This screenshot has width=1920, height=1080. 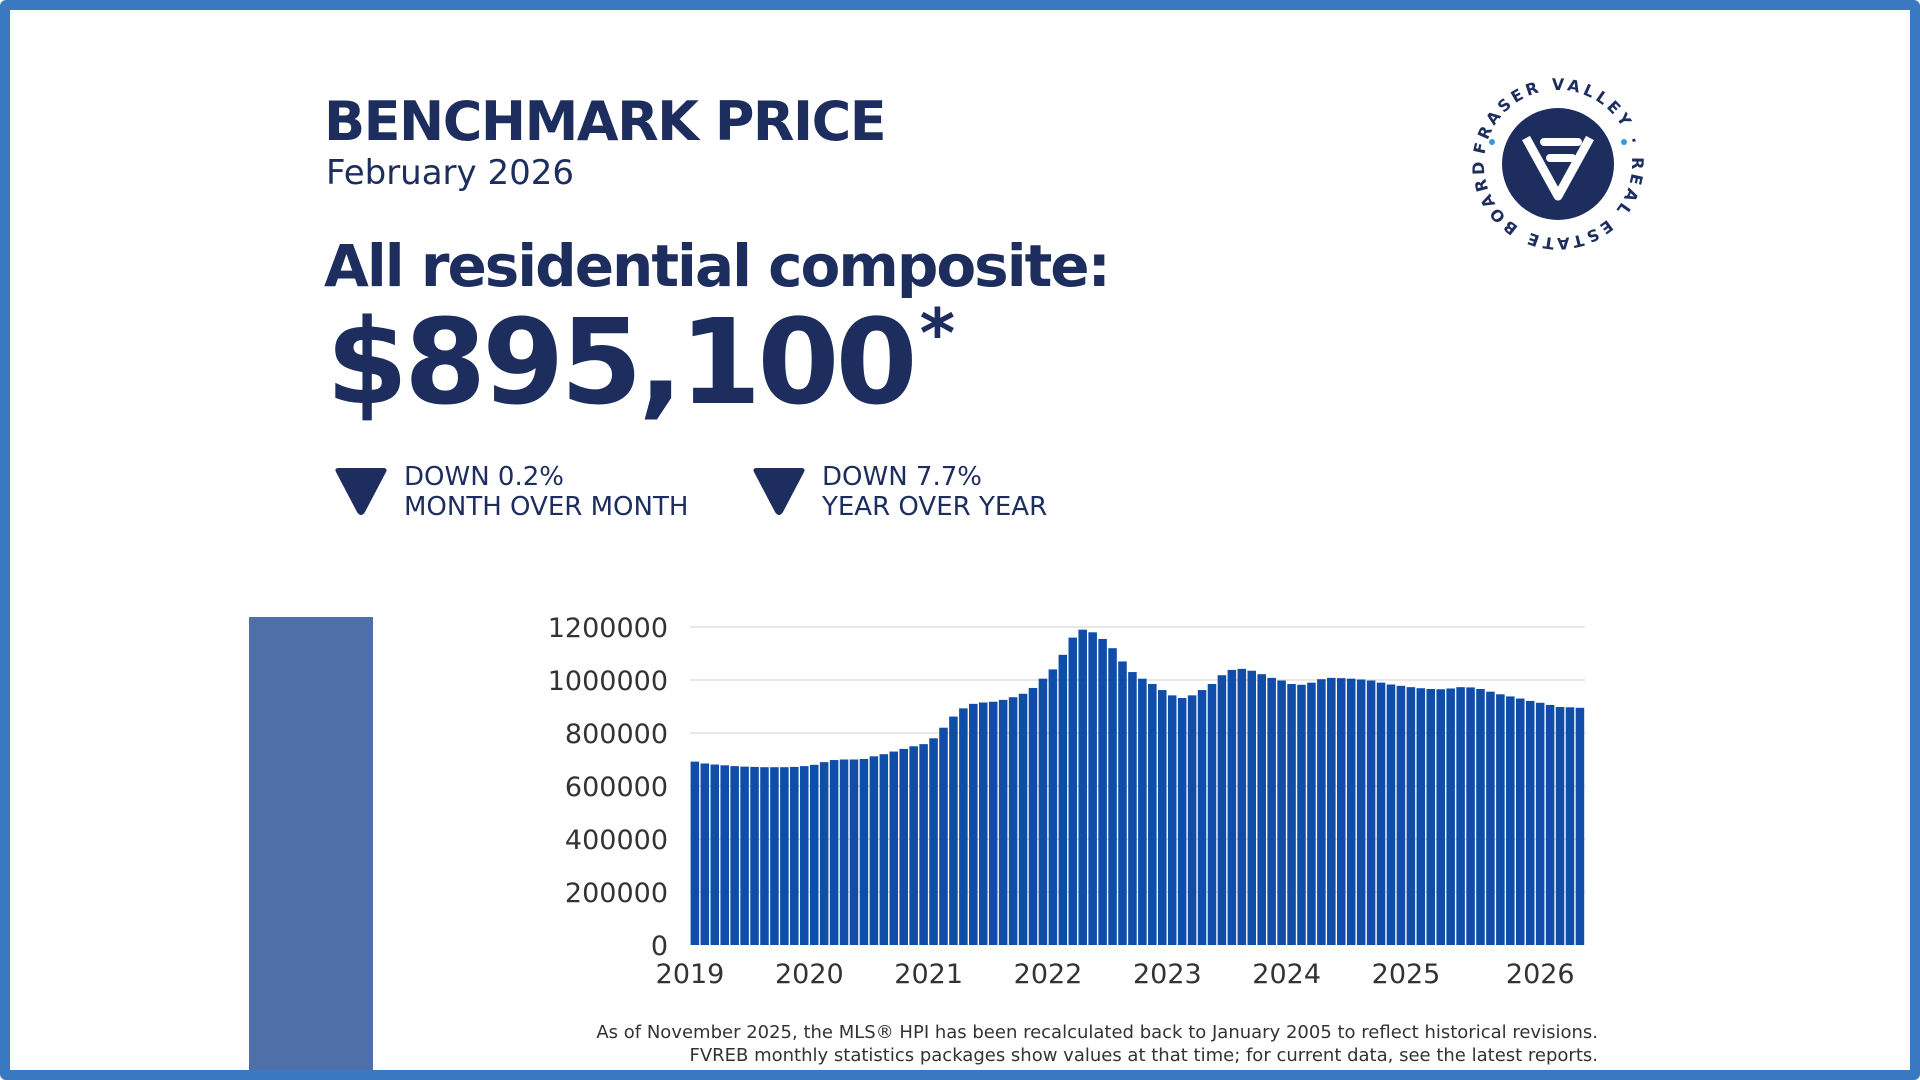 What do you see at coordinates (1048, 974) in the screenshot?
I see `x-tick-label: 2022` at bounding box center [1048, 974].